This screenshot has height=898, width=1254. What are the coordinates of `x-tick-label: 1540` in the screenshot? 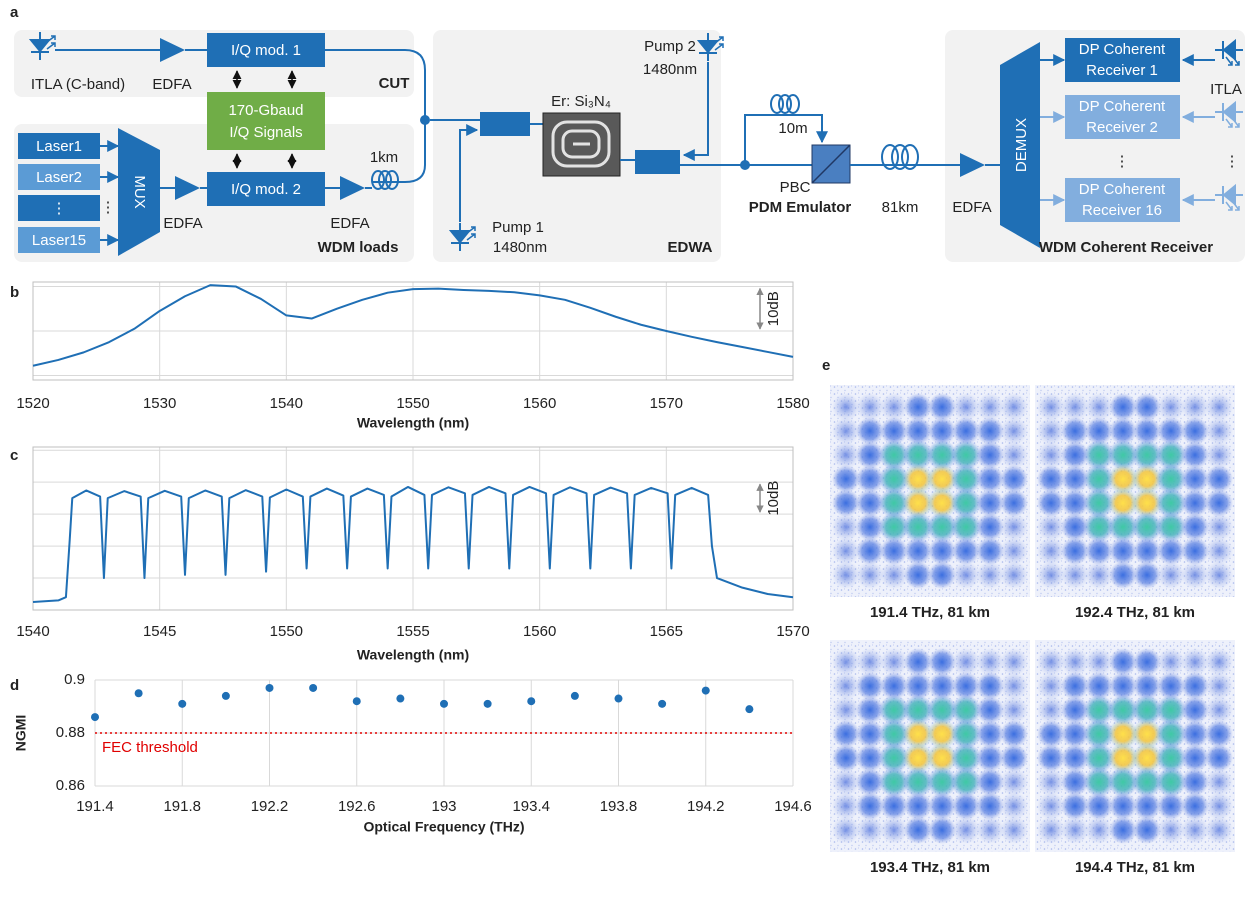 It's located at (32, 631).